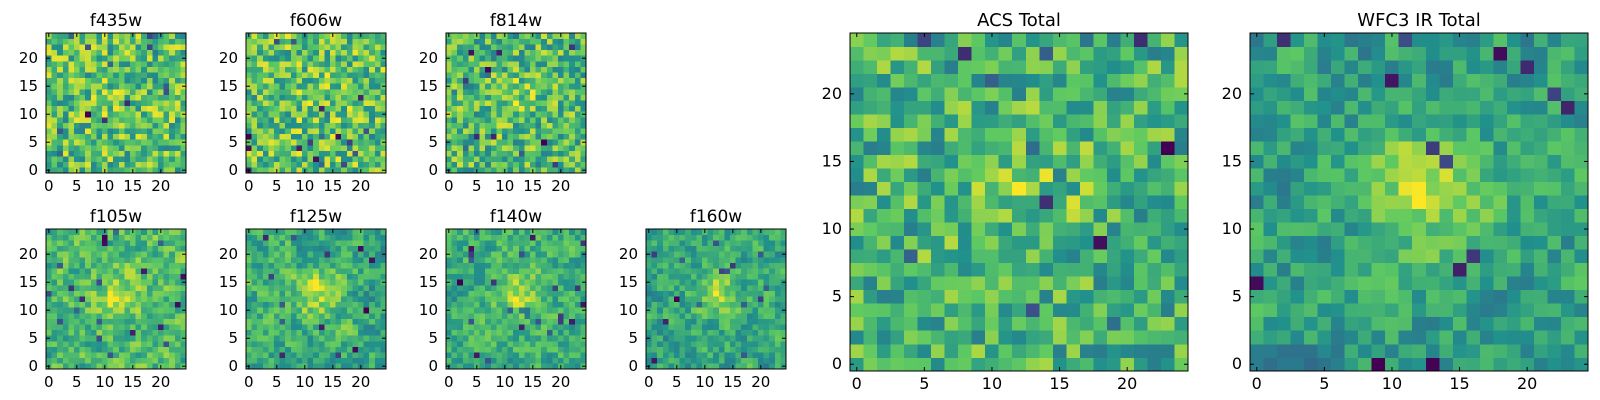 The height and width of the screenshot is (400, 1600). Describe the element at coordinates (28, 254) in the screenshot. I see `y-tick-label: 20` at that location.